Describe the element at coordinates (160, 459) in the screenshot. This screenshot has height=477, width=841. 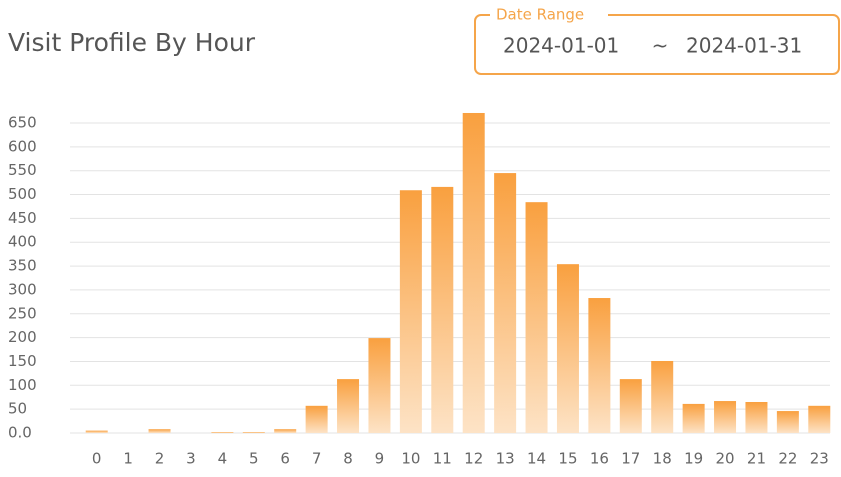
I see `x-tick-label: 2` at that location.